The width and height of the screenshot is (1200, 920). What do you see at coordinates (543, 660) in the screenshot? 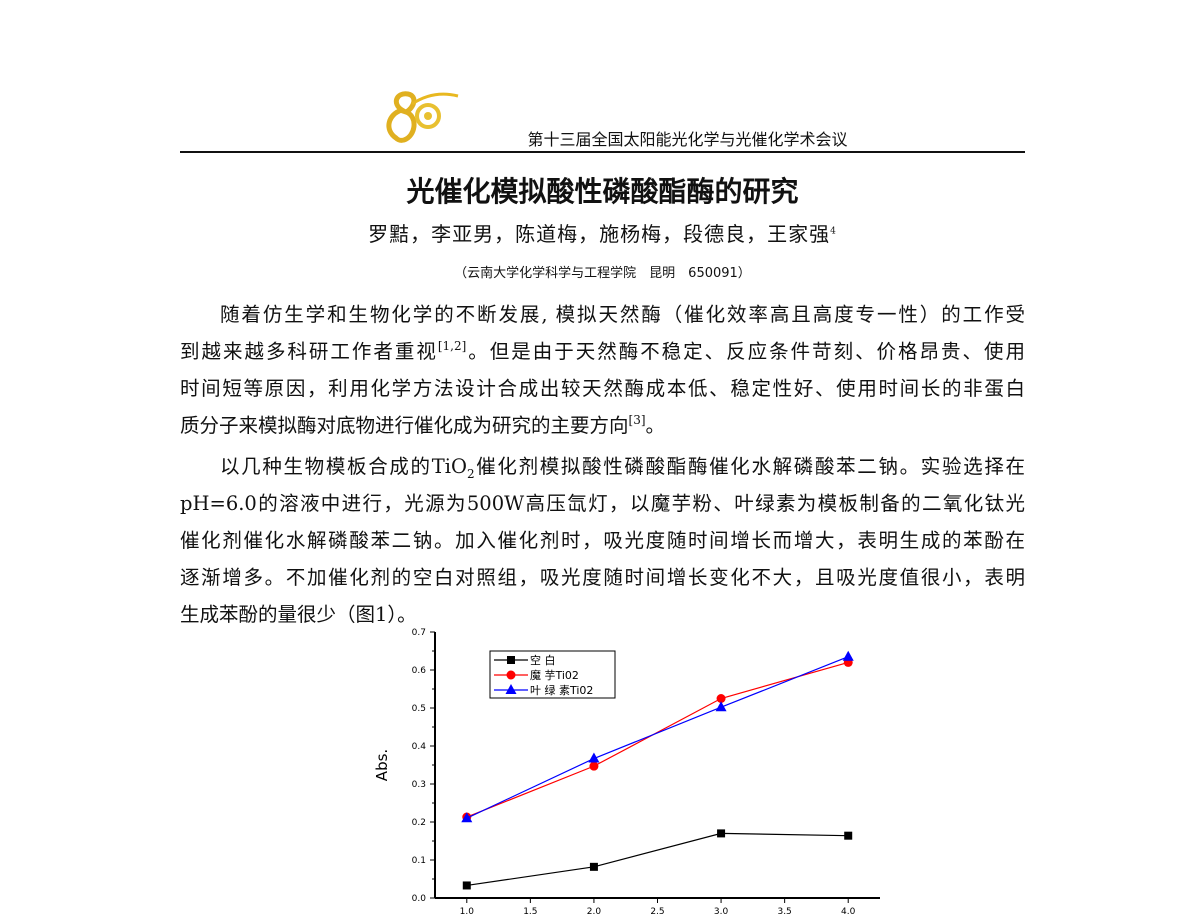
I see `legend-label: 空 白` at bounding box center [543, 660].